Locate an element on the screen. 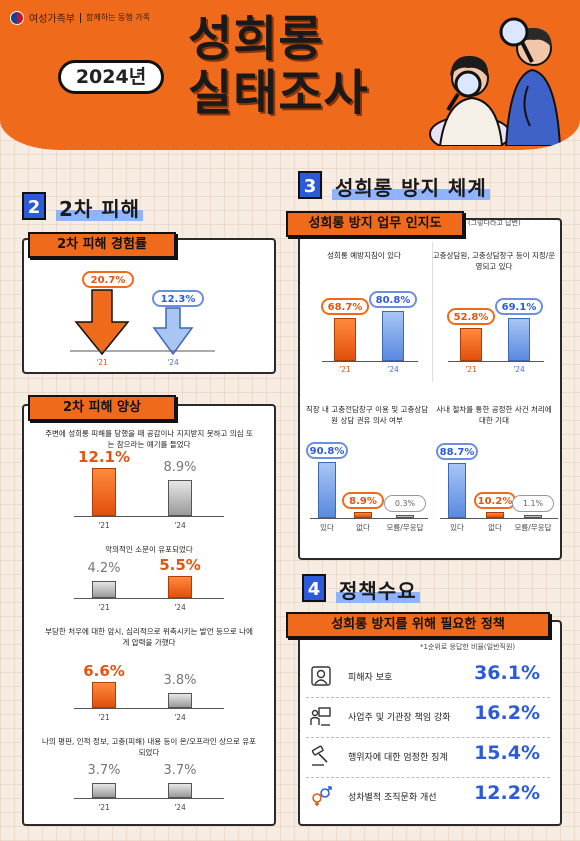  government-logo-icon is located at coordinates (17, 17).